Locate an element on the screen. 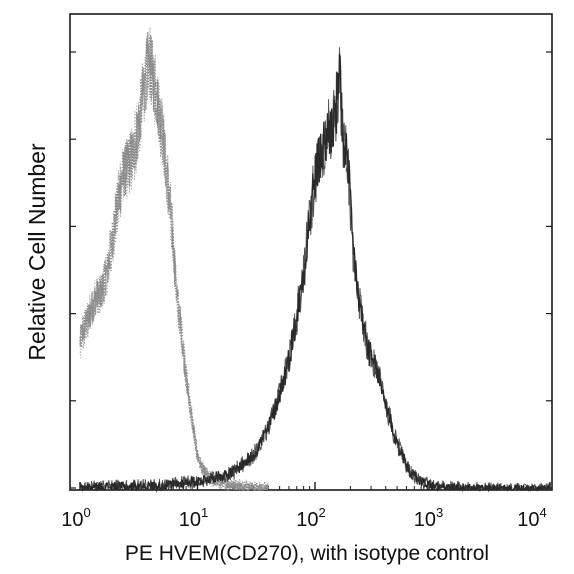 The image size is (574, 574). x-tick-label: 10⁴ is located at coordinates (531, 518).